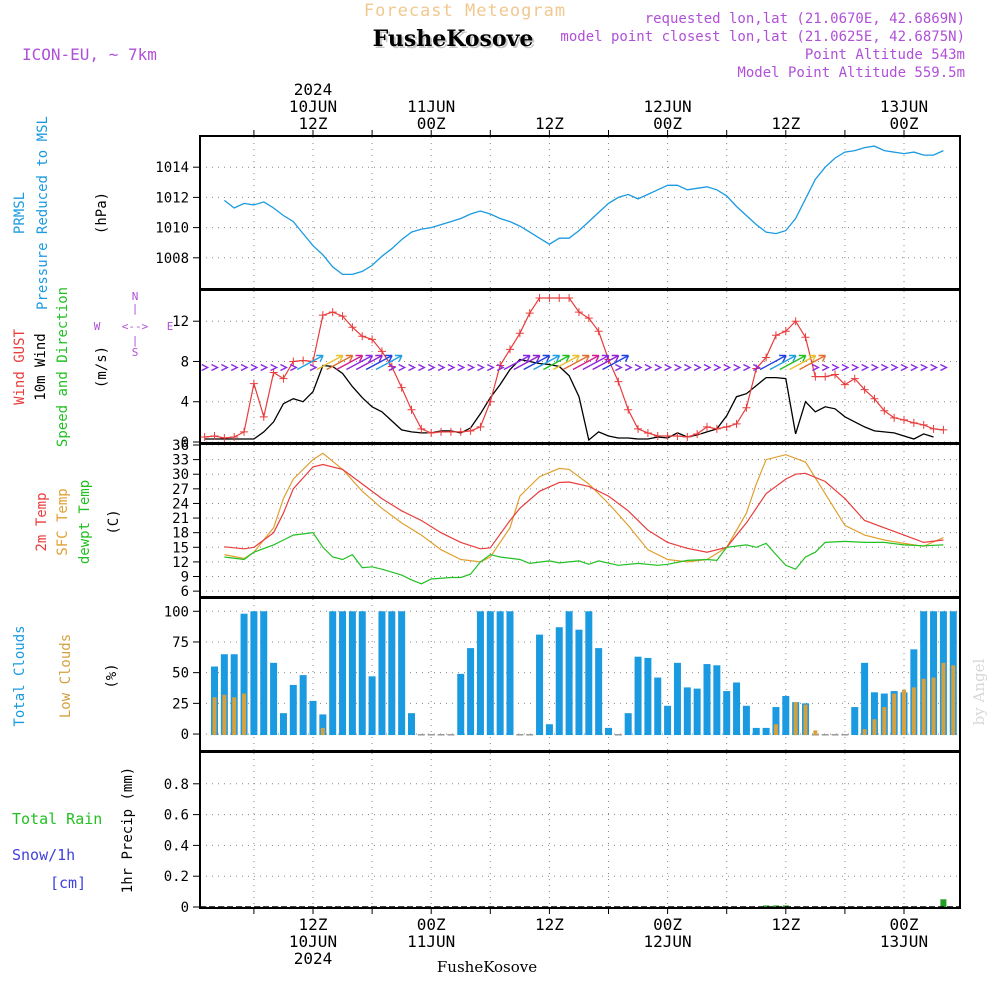 The height and width of the screenshot is (1000, 1000). Describe the element at coordinates (904, 941) in the screenshot. I see `time-bottom-label: 13JUN` at that location.